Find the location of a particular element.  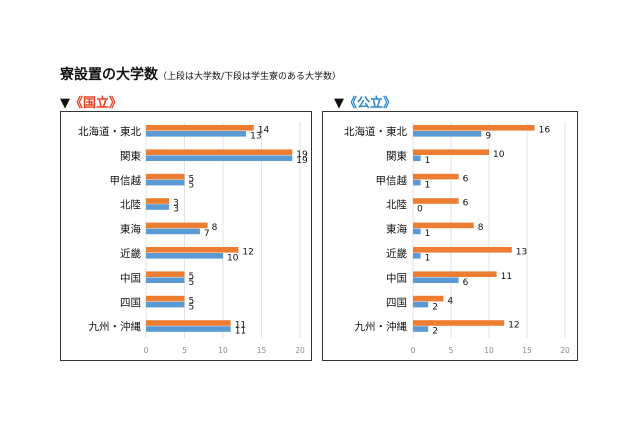

public-heading-label: 《公立》 is located at coordinates (370, 103).